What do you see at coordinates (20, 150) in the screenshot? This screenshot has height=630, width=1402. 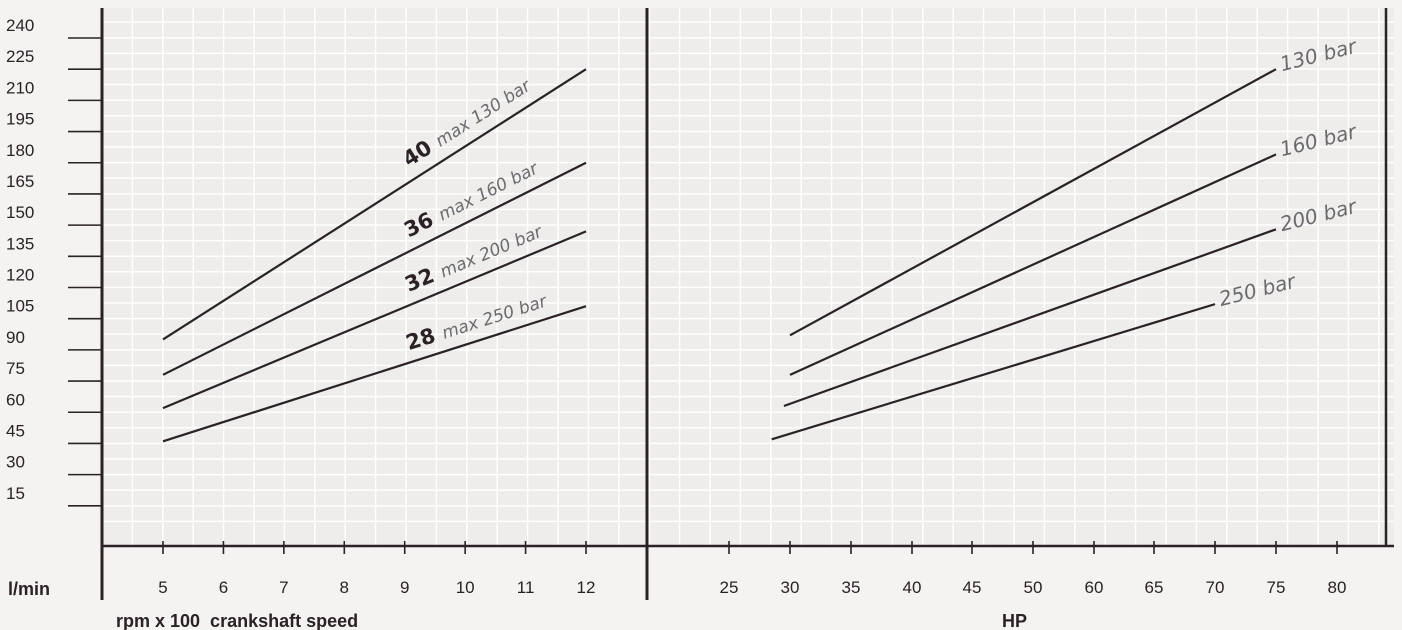 I see `y-tick-label: 180` at bounding box center [20, 150].